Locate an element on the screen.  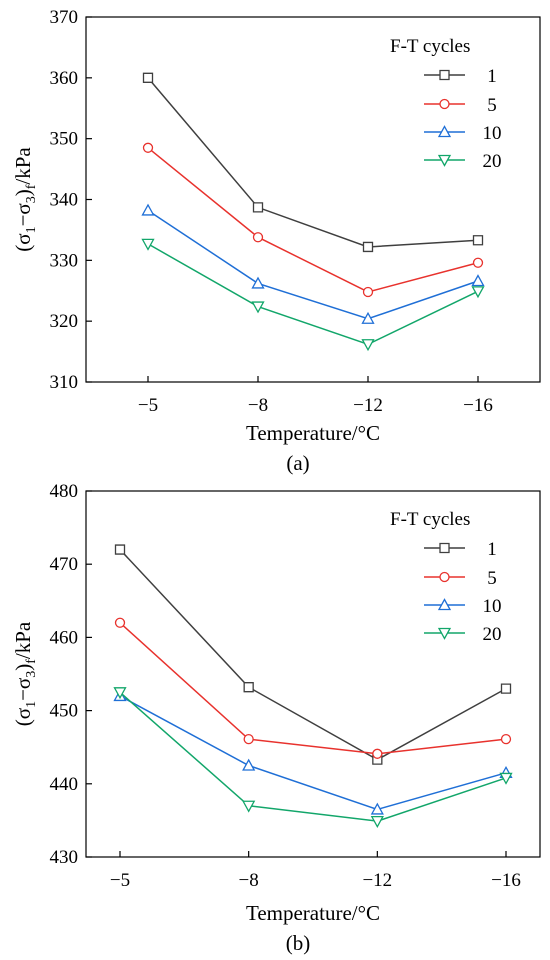
y-tick-label: 440 is located at coordinates (64, 784).